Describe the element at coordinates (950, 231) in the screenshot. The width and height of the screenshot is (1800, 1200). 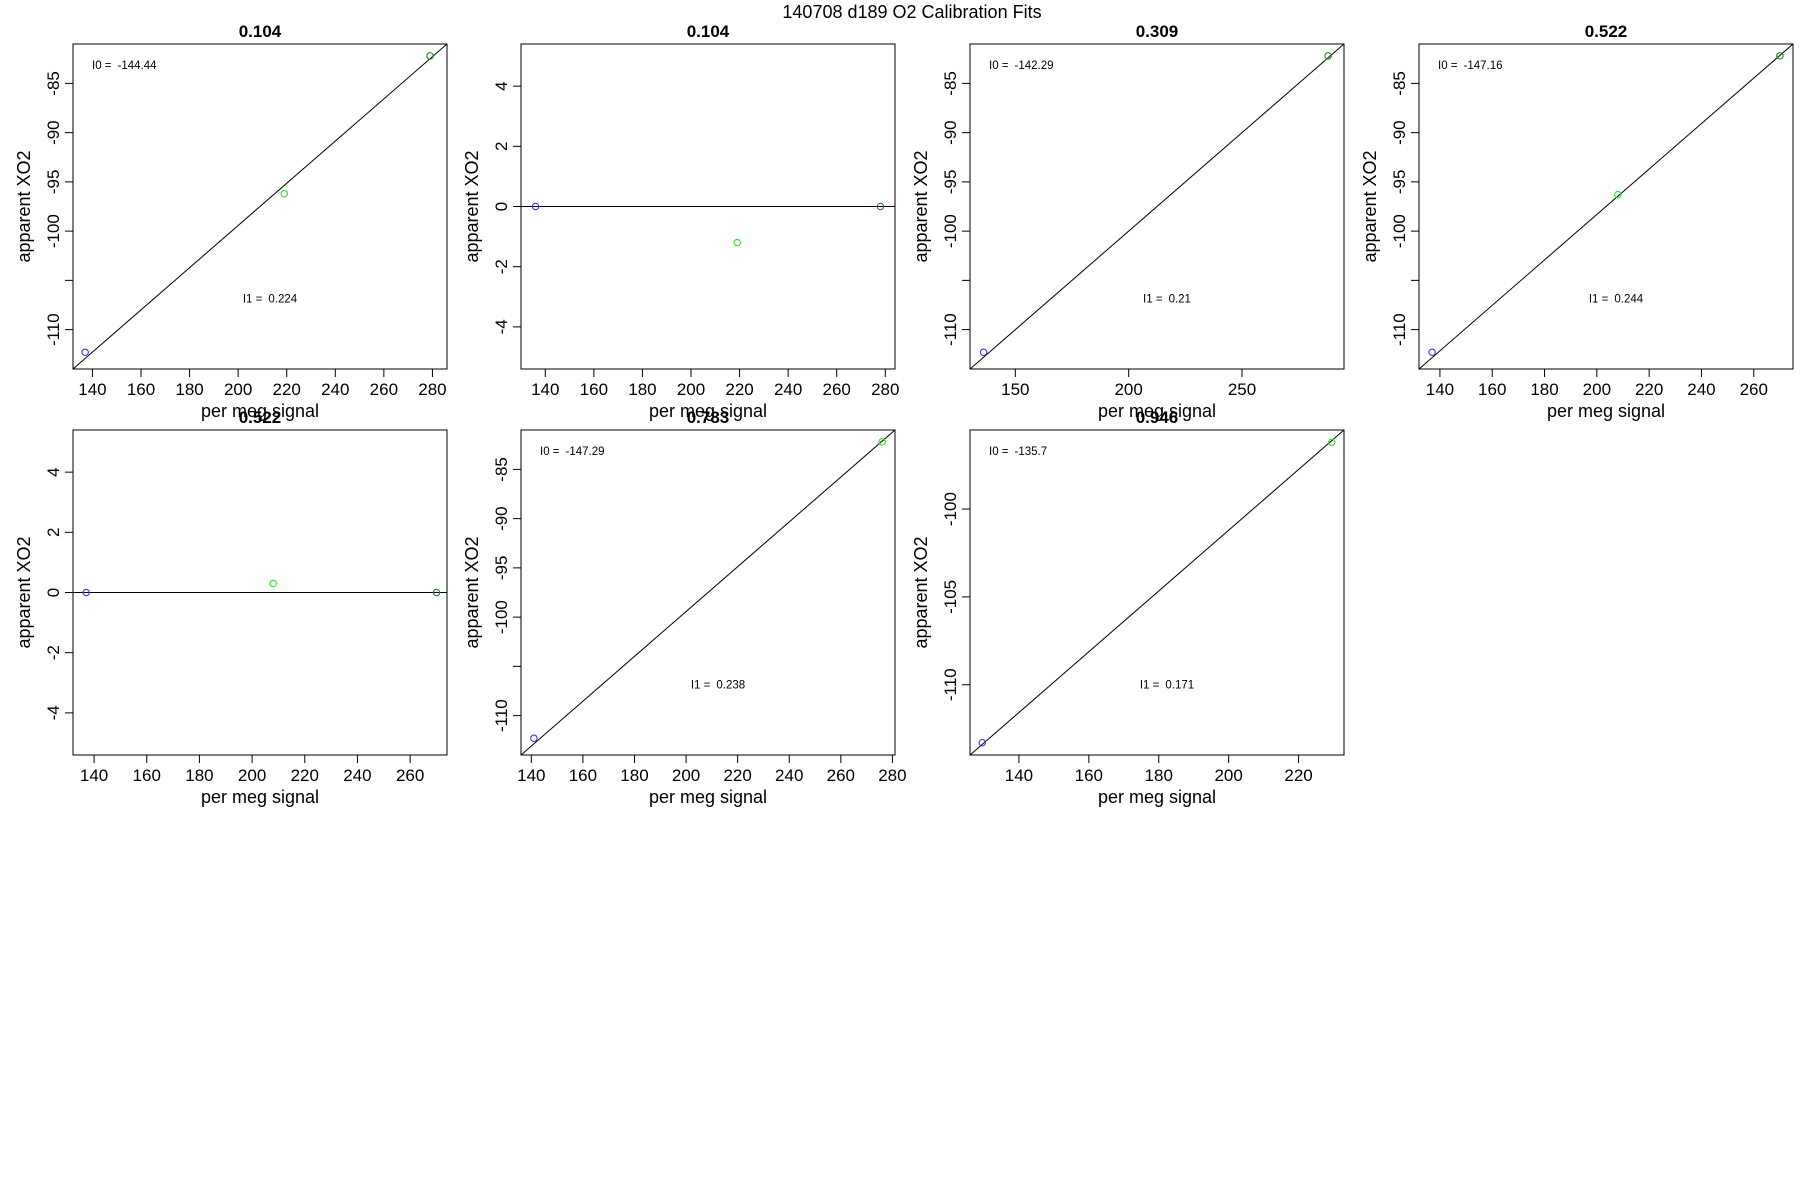
I see `y-tick-label: -100` at that location.